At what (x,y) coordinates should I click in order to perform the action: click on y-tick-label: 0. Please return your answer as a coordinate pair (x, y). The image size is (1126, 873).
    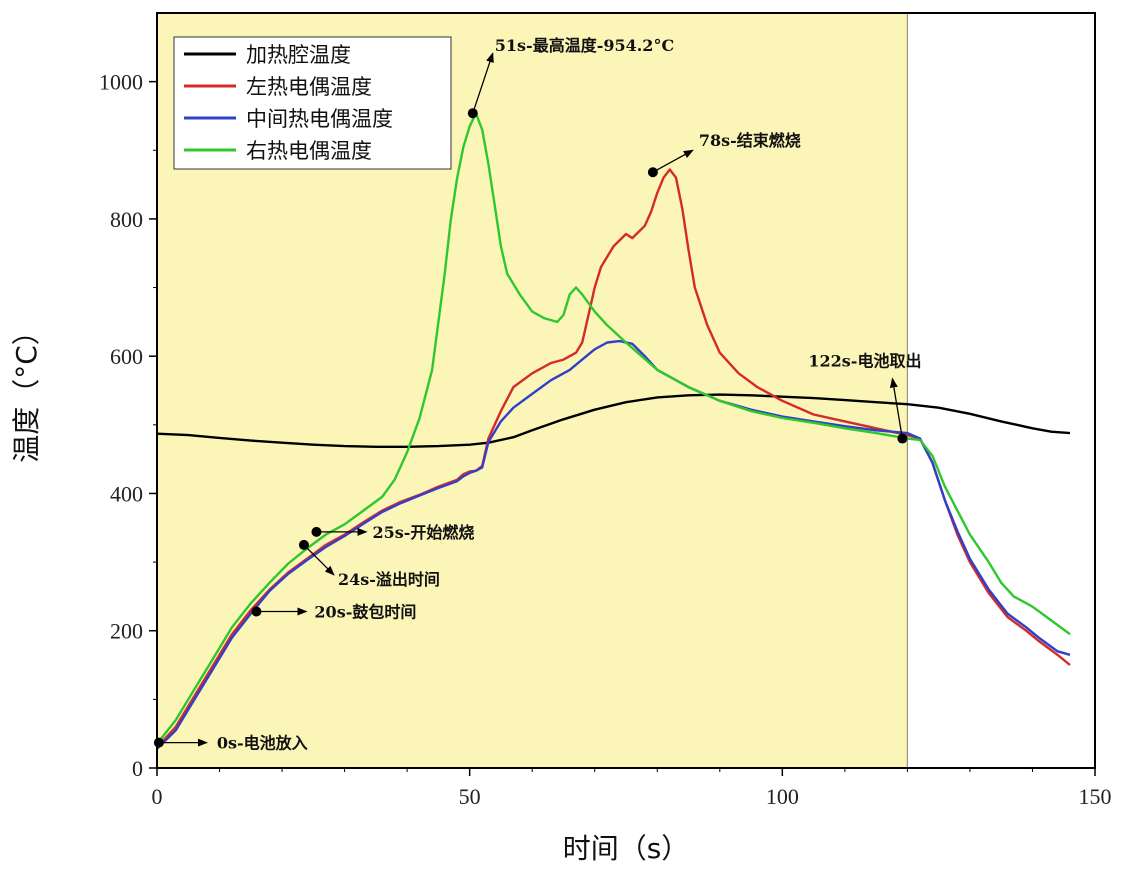
    Looking at the image, I should click on (137, 768).